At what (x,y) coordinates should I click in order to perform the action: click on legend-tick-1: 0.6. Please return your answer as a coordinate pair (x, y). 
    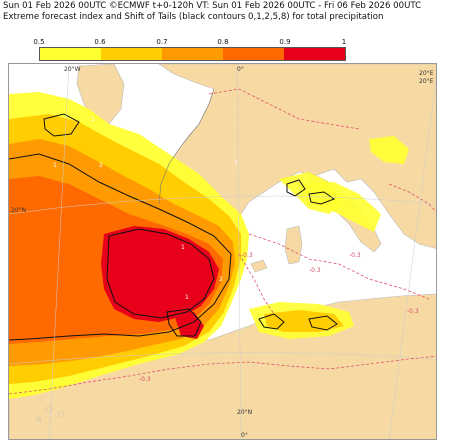
    Looking at the image, I should click on (100, 42).